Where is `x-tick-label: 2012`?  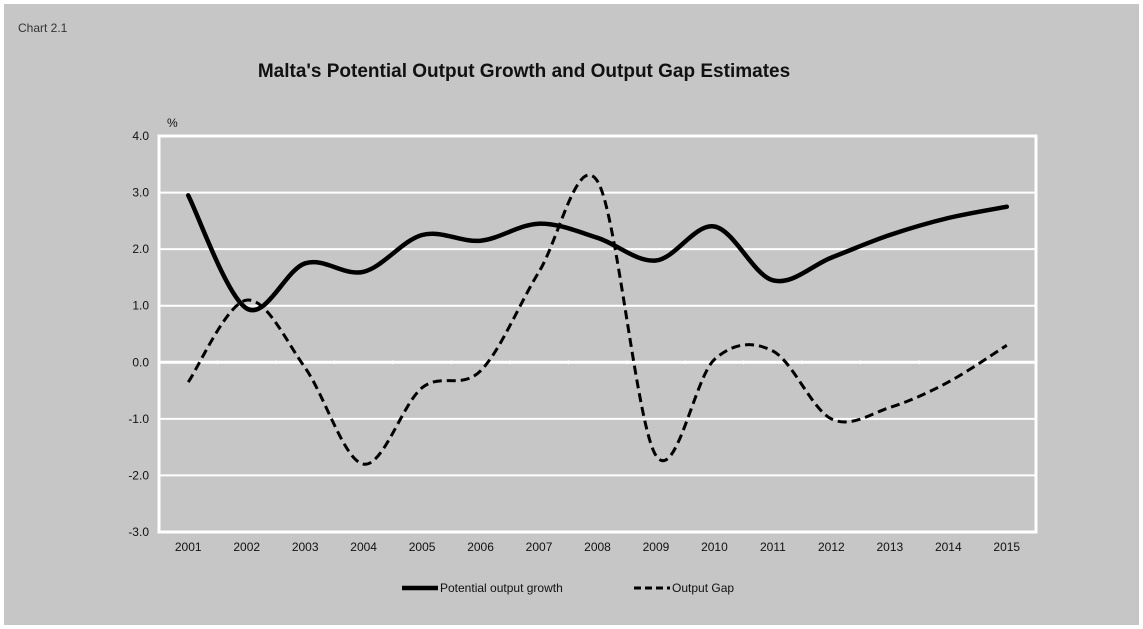 x-tick-label: 2012 is located at coordinates (831, 547).